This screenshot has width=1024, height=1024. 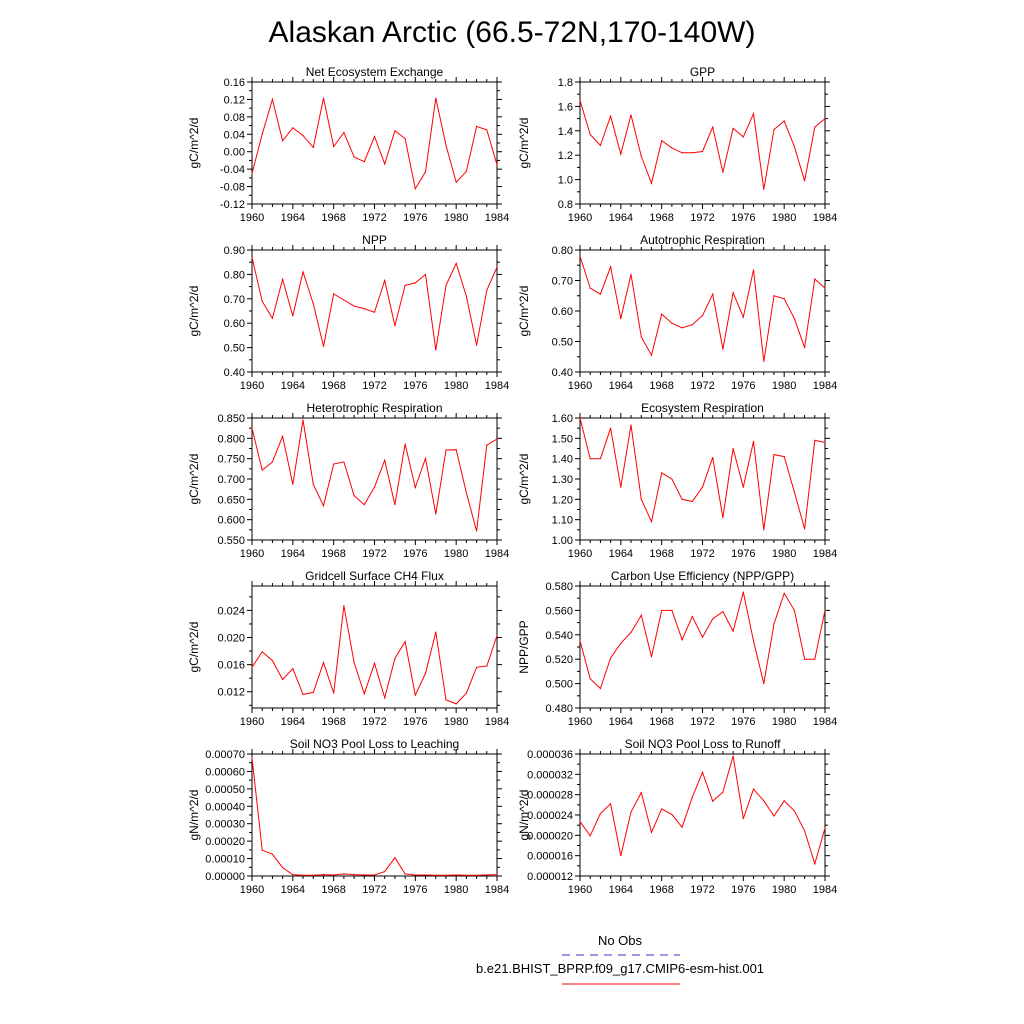 What do you see at coordinates (231, 611) in the screenshot?
I see `y-tick-label: 0.024` at bounding box center [231, 611].